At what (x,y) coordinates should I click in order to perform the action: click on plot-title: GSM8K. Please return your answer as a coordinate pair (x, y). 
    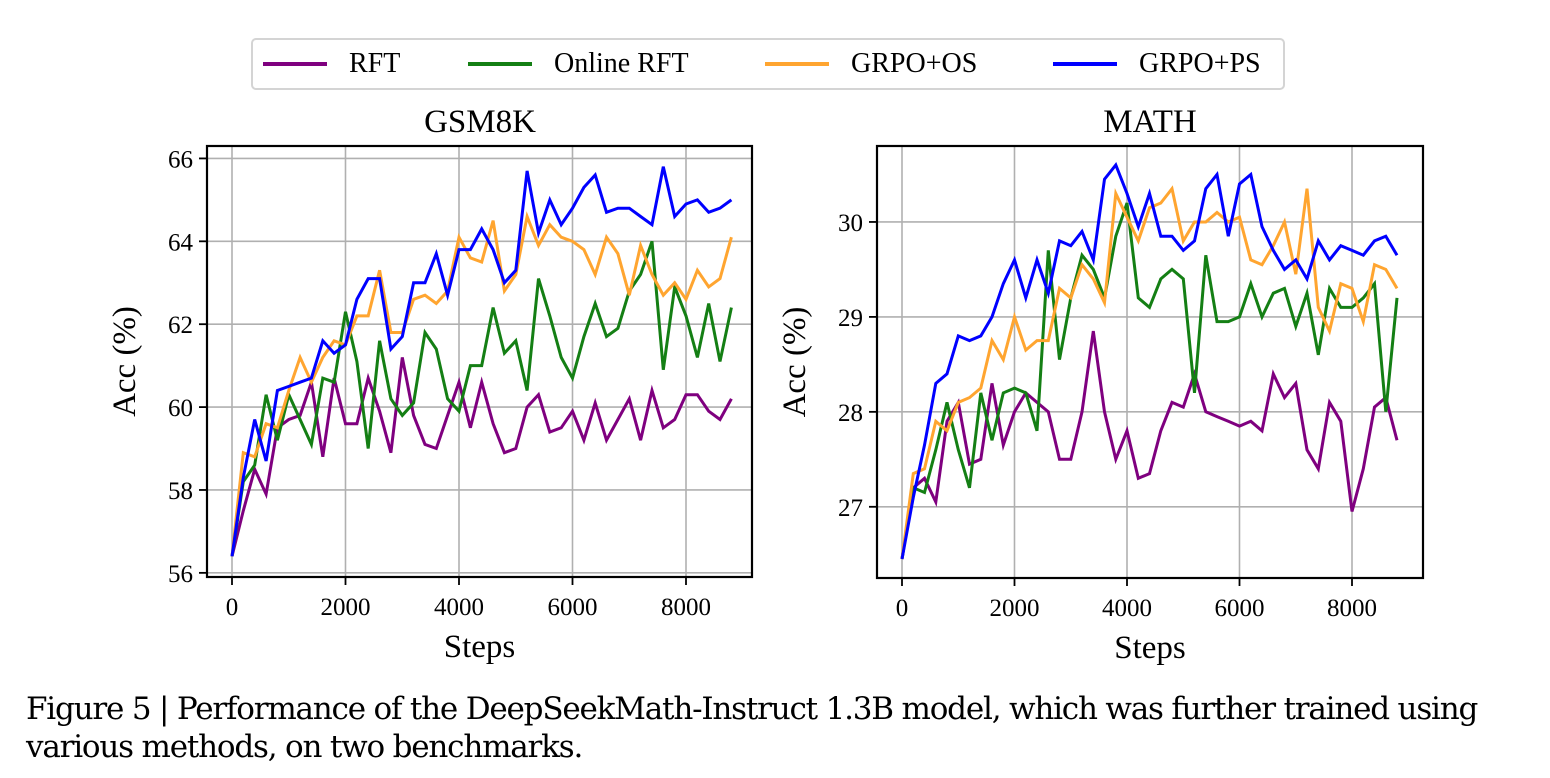
    Looking at the image, I should click on (480, 122).